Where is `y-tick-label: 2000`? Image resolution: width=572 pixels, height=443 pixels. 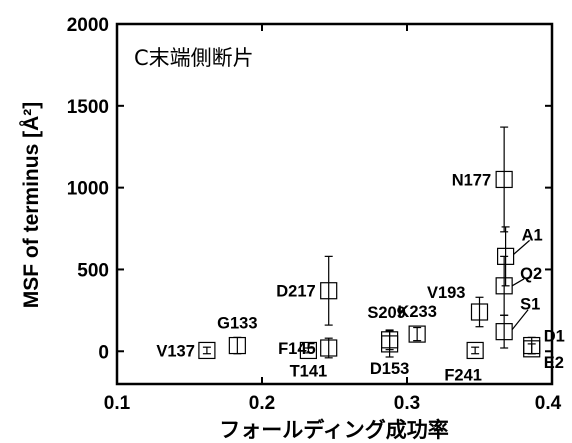
y-tick-label: 2000 is located at coordinates (88, 25).